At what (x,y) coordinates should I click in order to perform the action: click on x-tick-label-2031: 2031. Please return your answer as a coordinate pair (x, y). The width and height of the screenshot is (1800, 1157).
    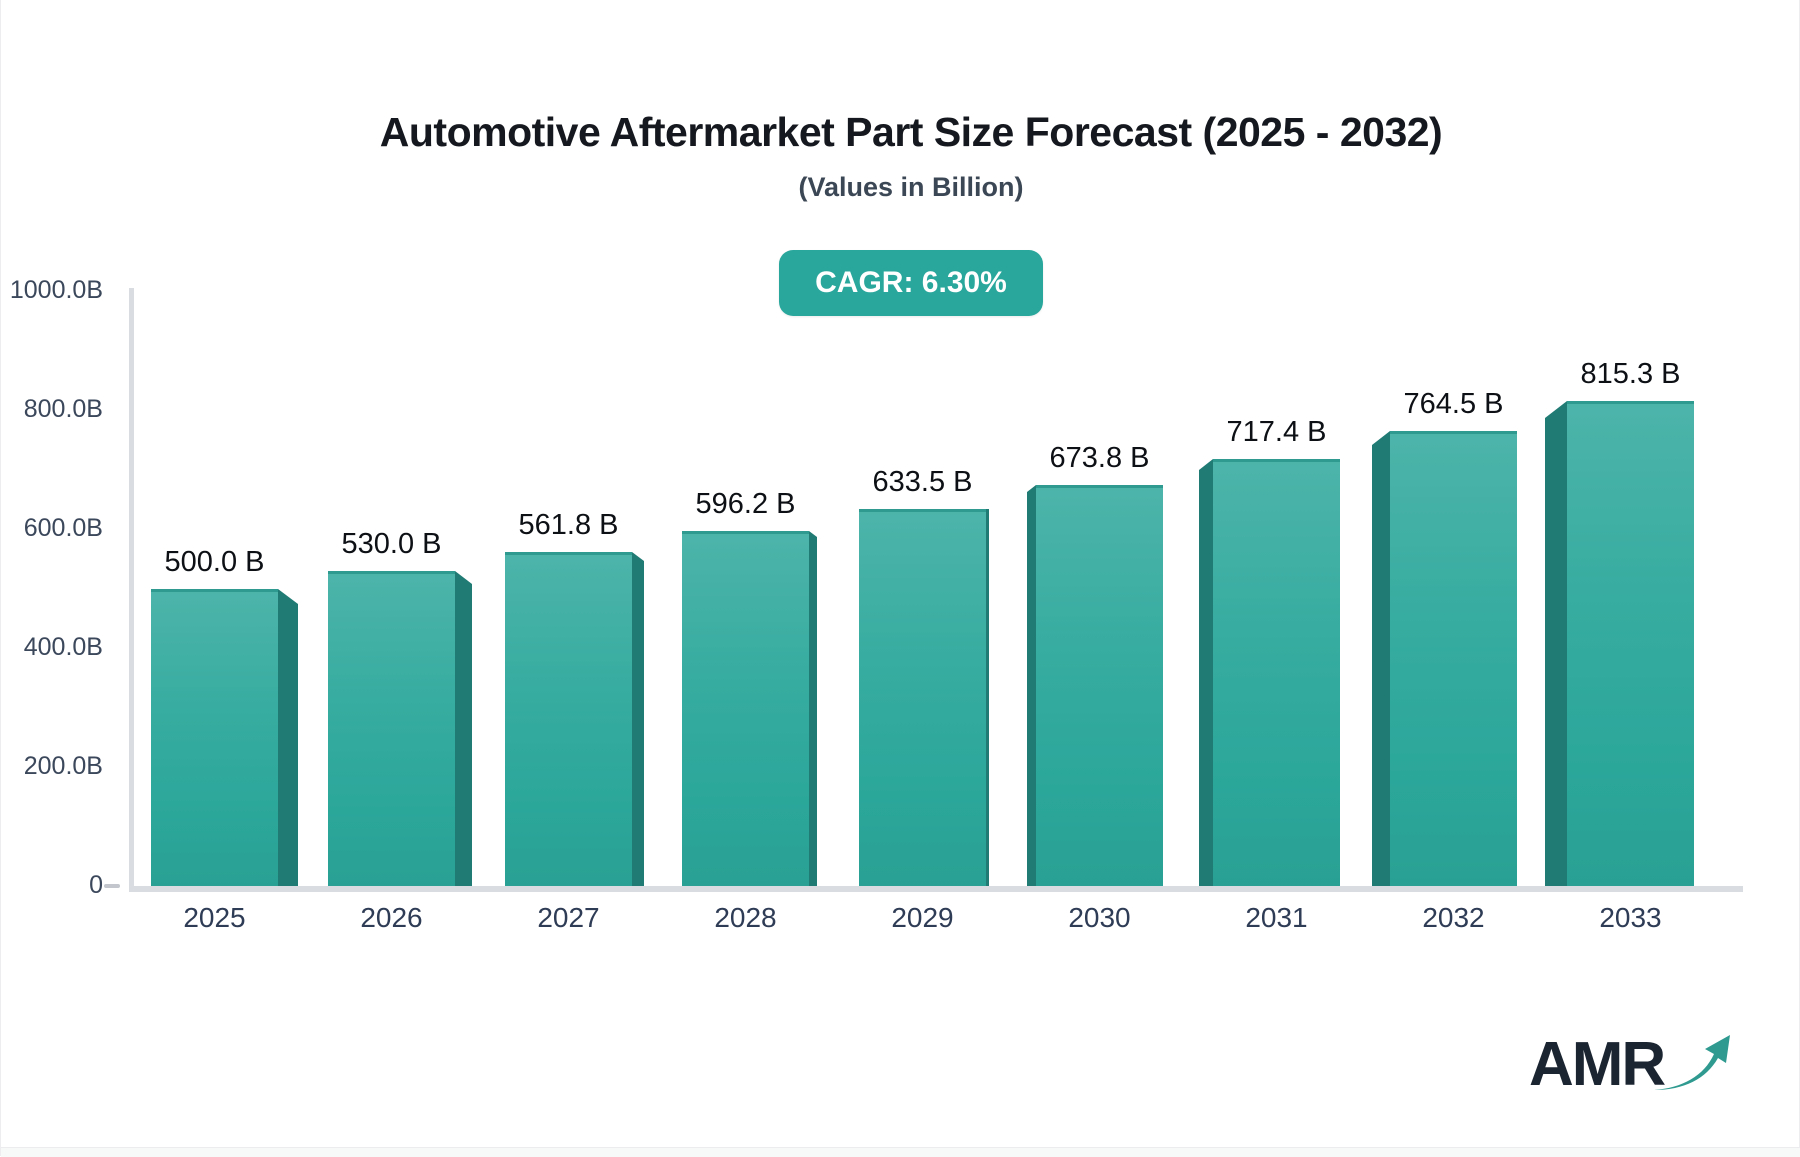
    Looking at the image, I should click on (1276, 917).